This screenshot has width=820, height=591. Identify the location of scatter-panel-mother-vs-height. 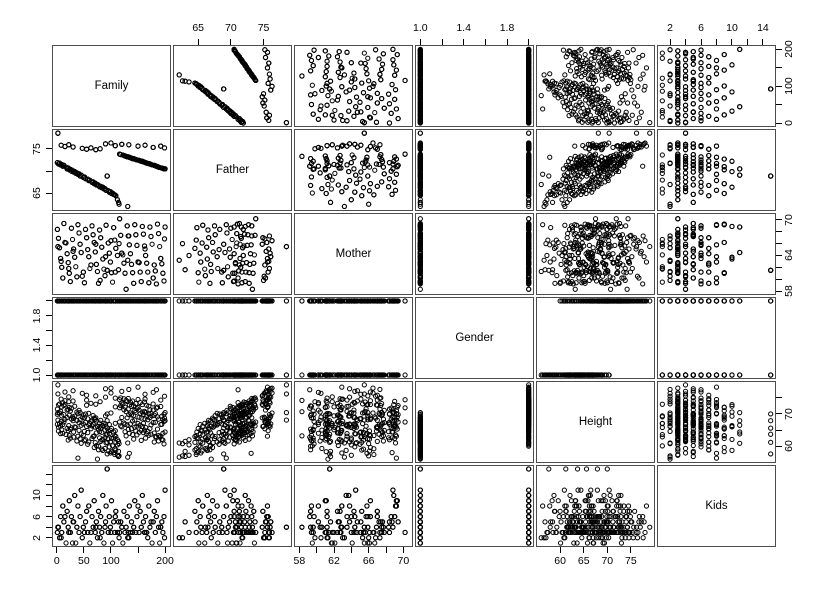
(595, 254).